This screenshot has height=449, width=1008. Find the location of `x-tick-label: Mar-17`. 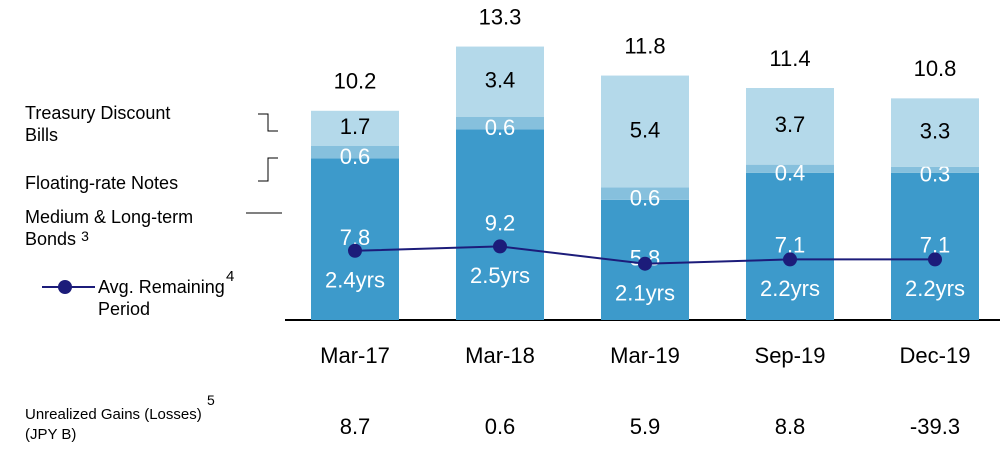

x-tick-label: Mar-17 is located at coordinates (355, 355).